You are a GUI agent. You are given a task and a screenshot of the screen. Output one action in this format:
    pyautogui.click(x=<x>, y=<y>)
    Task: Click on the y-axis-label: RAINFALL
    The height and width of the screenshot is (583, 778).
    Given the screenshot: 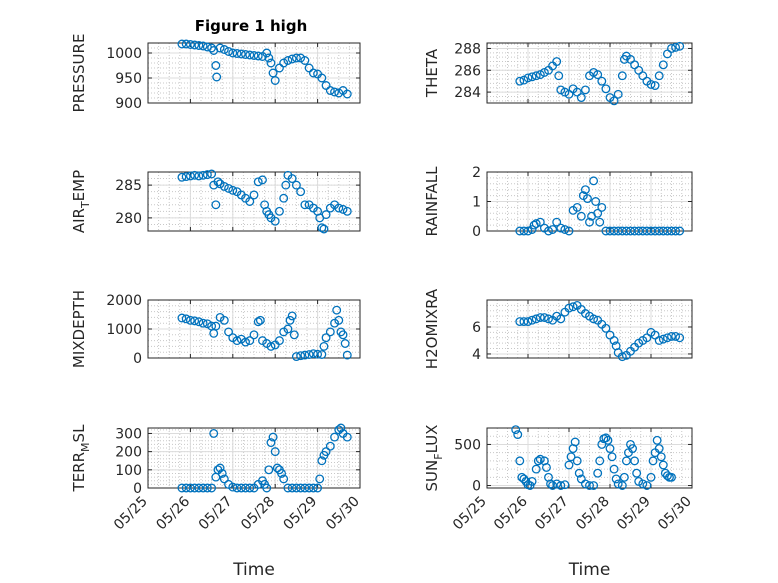 What is the action you would take?
    pyautogui.click(x=432, y=201)
    